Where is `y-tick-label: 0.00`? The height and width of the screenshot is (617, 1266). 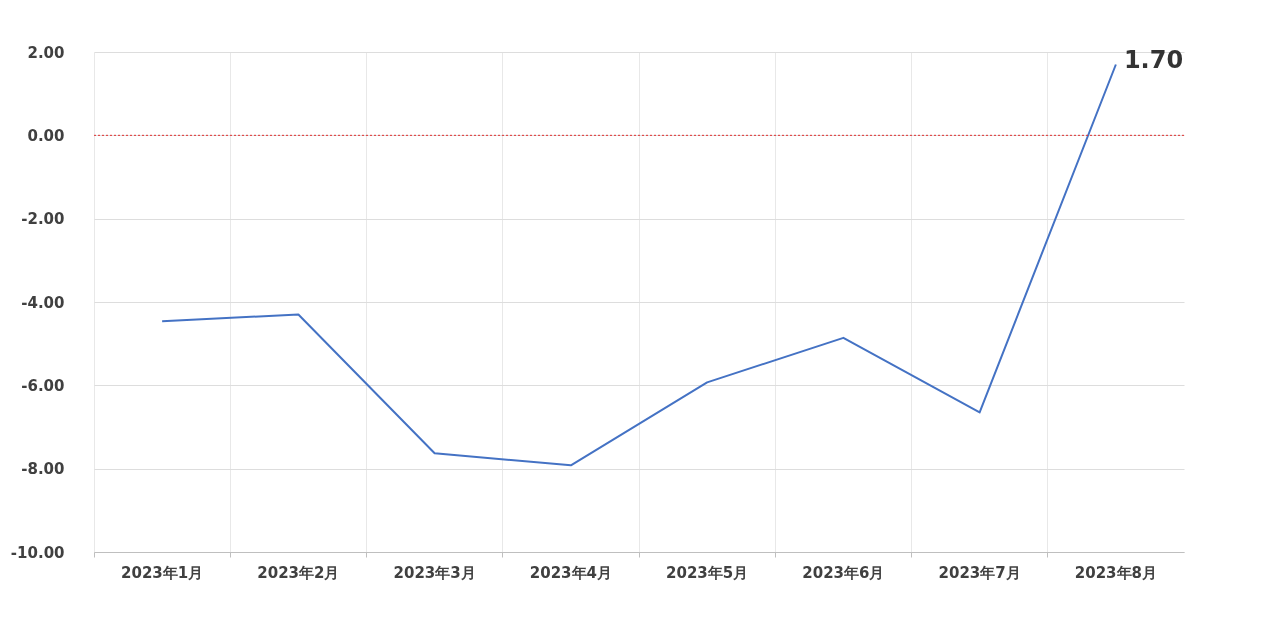 y-tick-label: 0.00 is located at coordinates (46, 135).